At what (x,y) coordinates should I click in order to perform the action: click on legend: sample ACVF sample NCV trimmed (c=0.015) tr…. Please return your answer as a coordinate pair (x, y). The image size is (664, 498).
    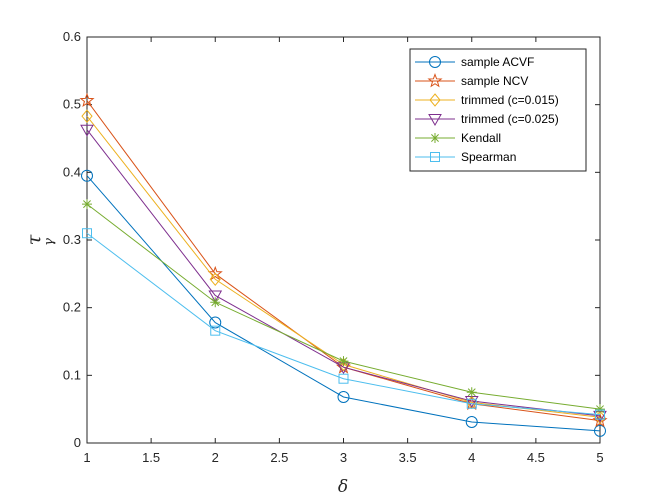
    Looking at the image, I should click on (498, 110).